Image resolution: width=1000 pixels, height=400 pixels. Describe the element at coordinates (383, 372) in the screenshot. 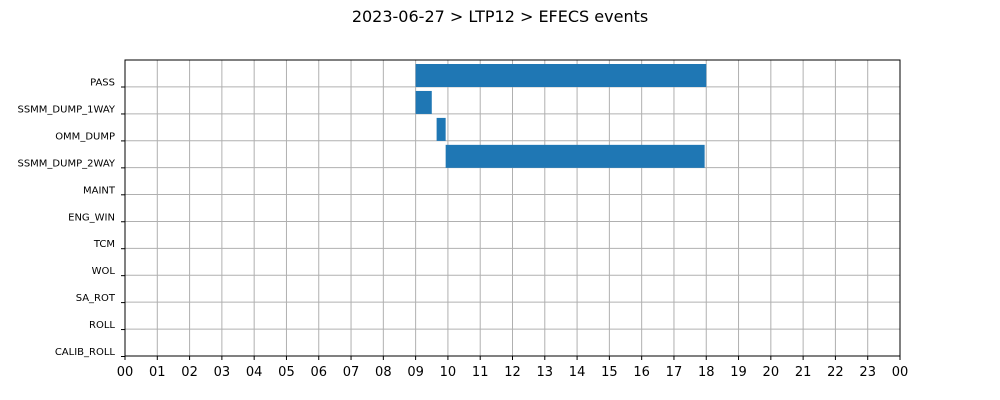

I see `x-tick-label: 08` at that location.